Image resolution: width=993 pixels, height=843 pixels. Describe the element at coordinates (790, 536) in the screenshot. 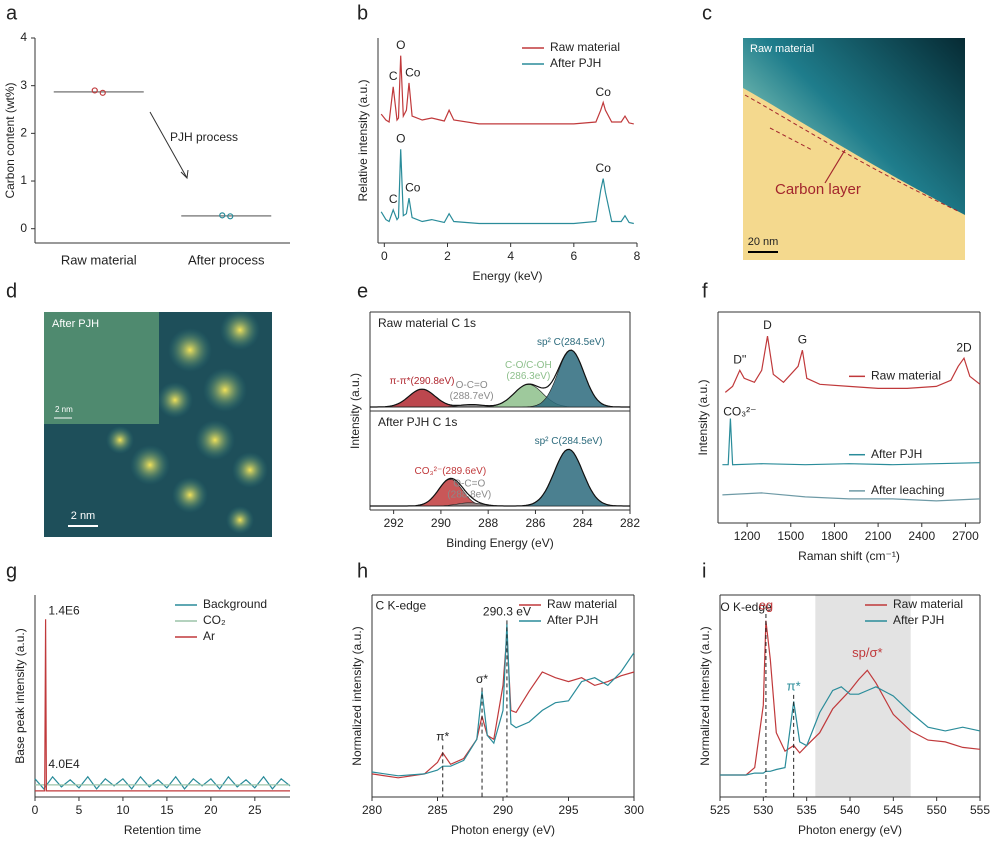

I see `x-tick-label: 1500` at that location.